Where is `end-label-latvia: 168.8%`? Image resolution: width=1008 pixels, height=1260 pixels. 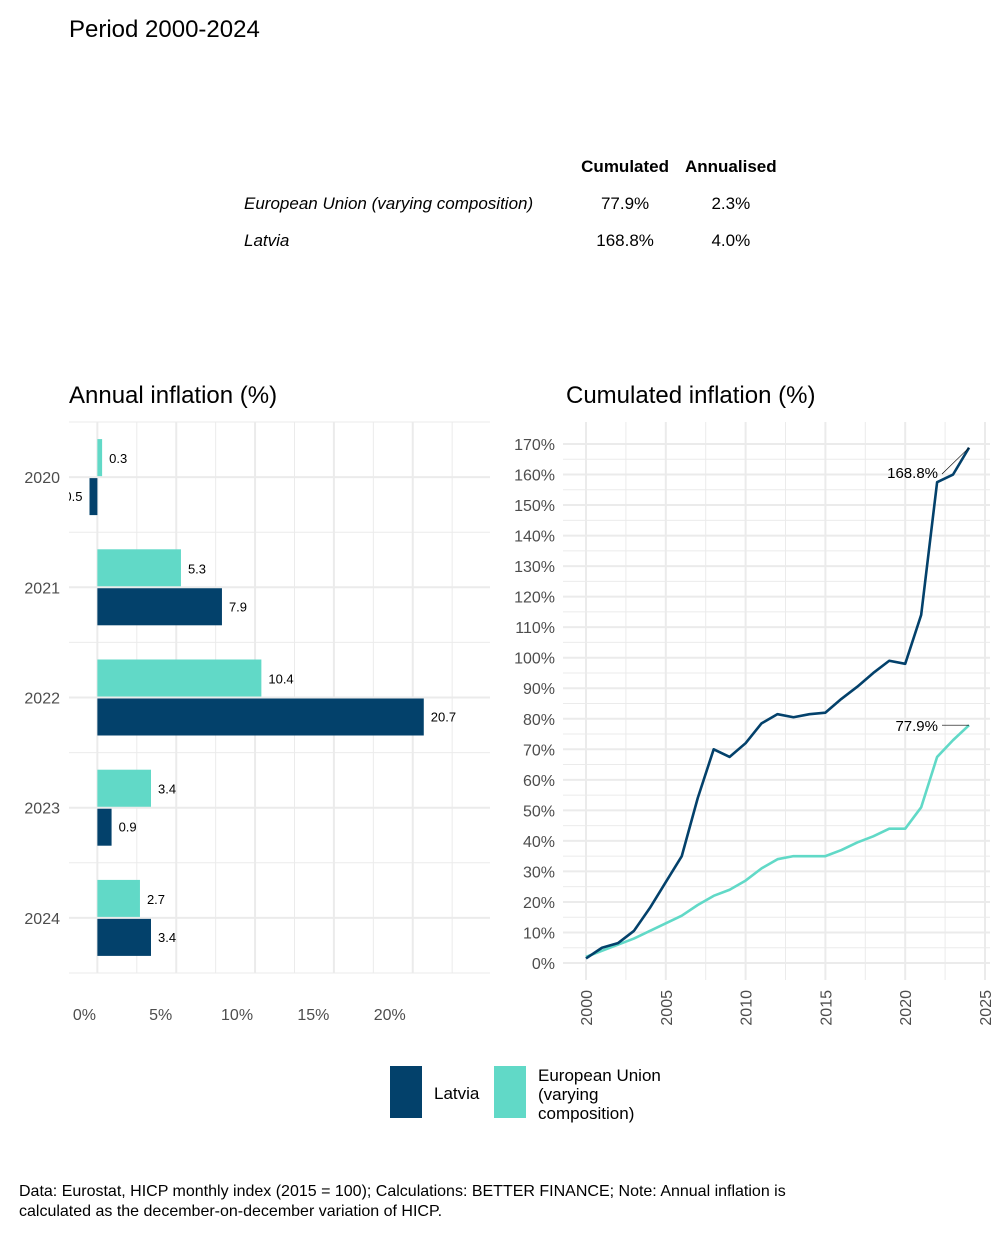 end-label-latvia: 168.8% is located at coordinates (912, 473).